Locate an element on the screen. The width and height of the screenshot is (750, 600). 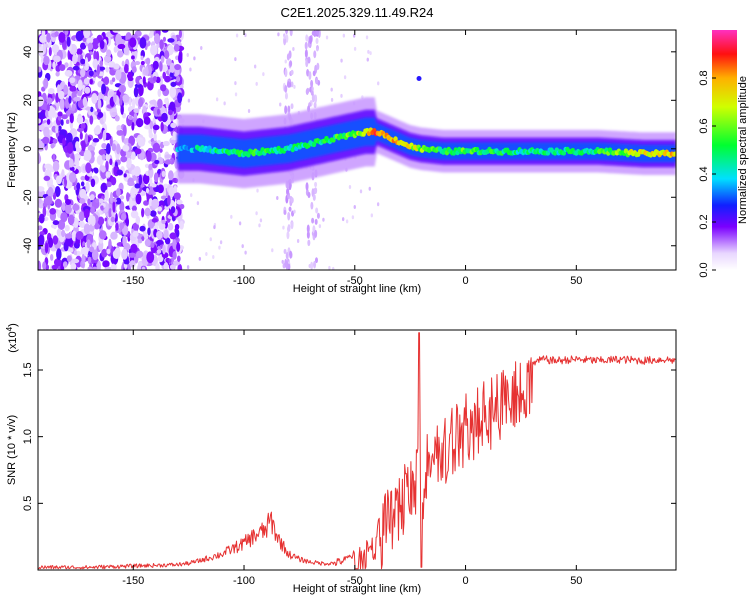
colorbar-tick-label: 0.6 is located at coordinates (704, 125).